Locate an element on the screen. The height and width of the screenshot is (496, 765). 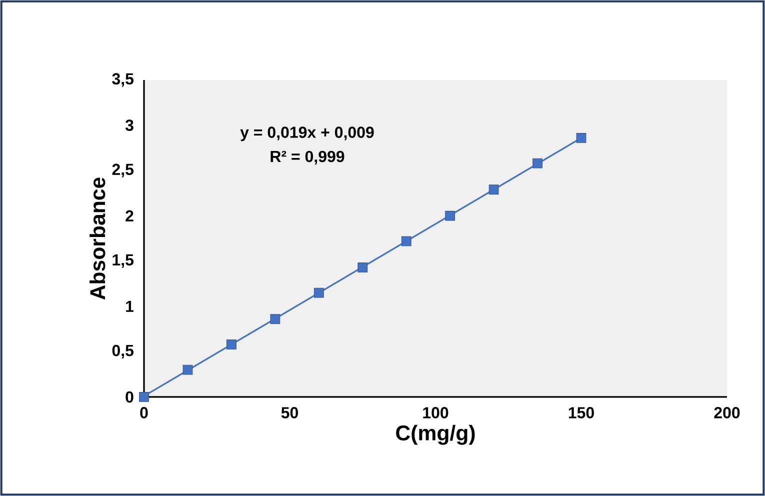
annotation: R² = 0,999 is located at coordinates (307, 157).